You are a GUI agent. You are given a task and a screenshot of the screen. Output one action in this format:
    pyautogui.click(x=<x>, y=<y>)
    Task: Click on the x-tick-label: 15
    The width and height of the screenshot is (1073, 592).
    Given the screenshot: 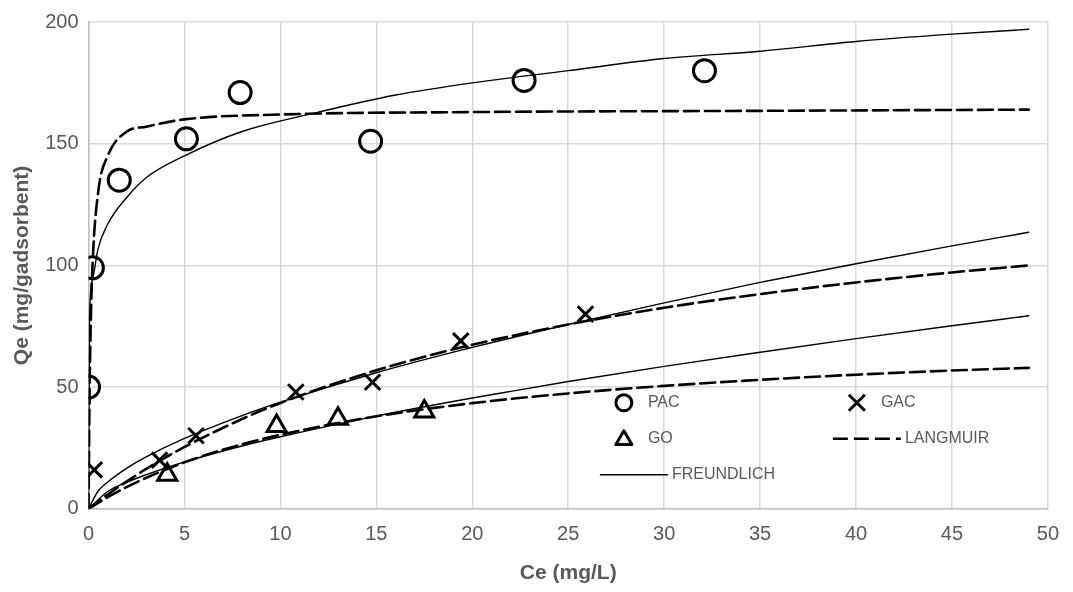 What is the action you would take?
    pyautogui.click(x=376, y=533)
    